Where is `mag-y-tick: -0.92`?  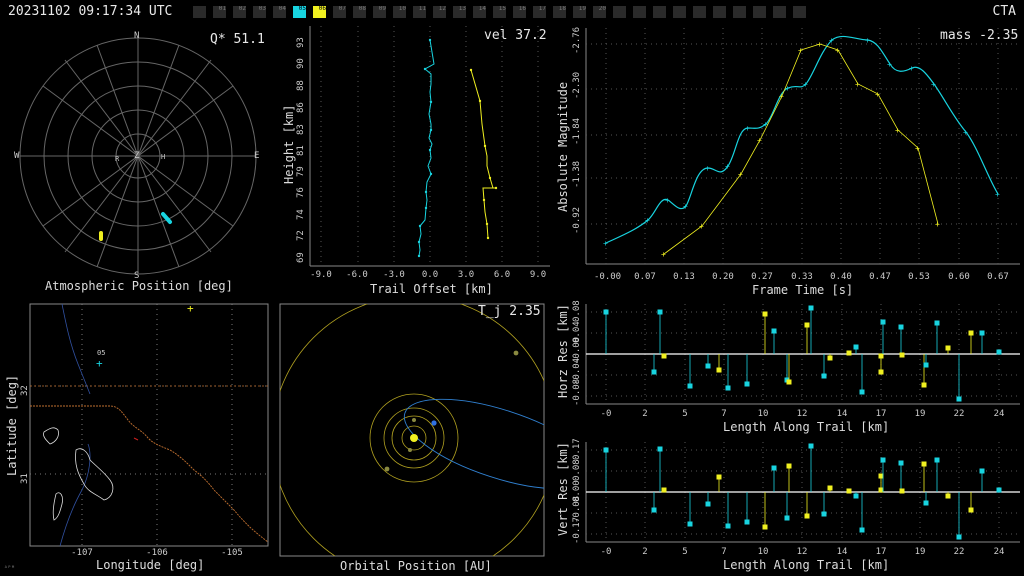 mag-y-tick: -0.92 is located at coordinates (577, 220).